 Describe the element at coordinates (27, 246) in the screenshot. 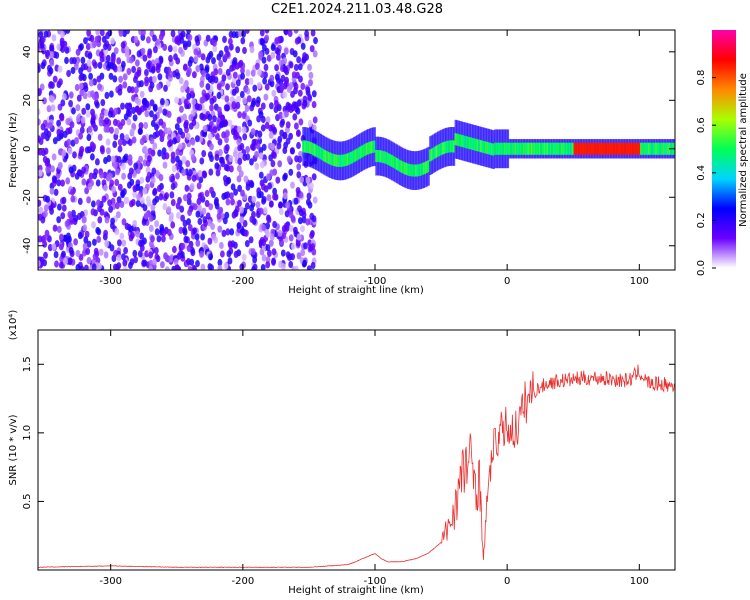

I see `y-tick-label: -40` at that location.